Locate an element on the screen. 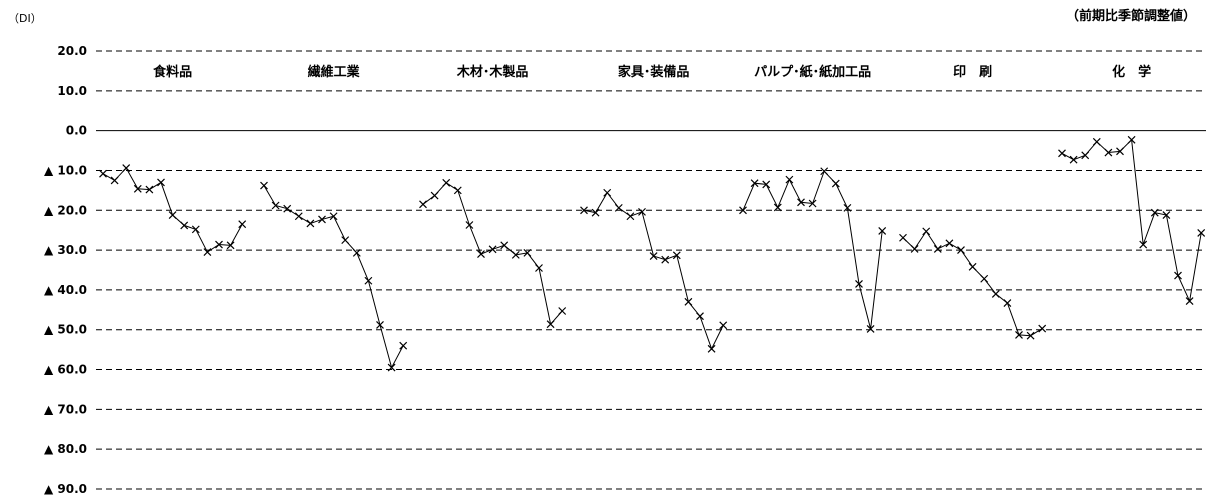 This screenshot has height=499, width=1206. y-tick-label: ▲ 60.0 is located at coordinates (65, 370).